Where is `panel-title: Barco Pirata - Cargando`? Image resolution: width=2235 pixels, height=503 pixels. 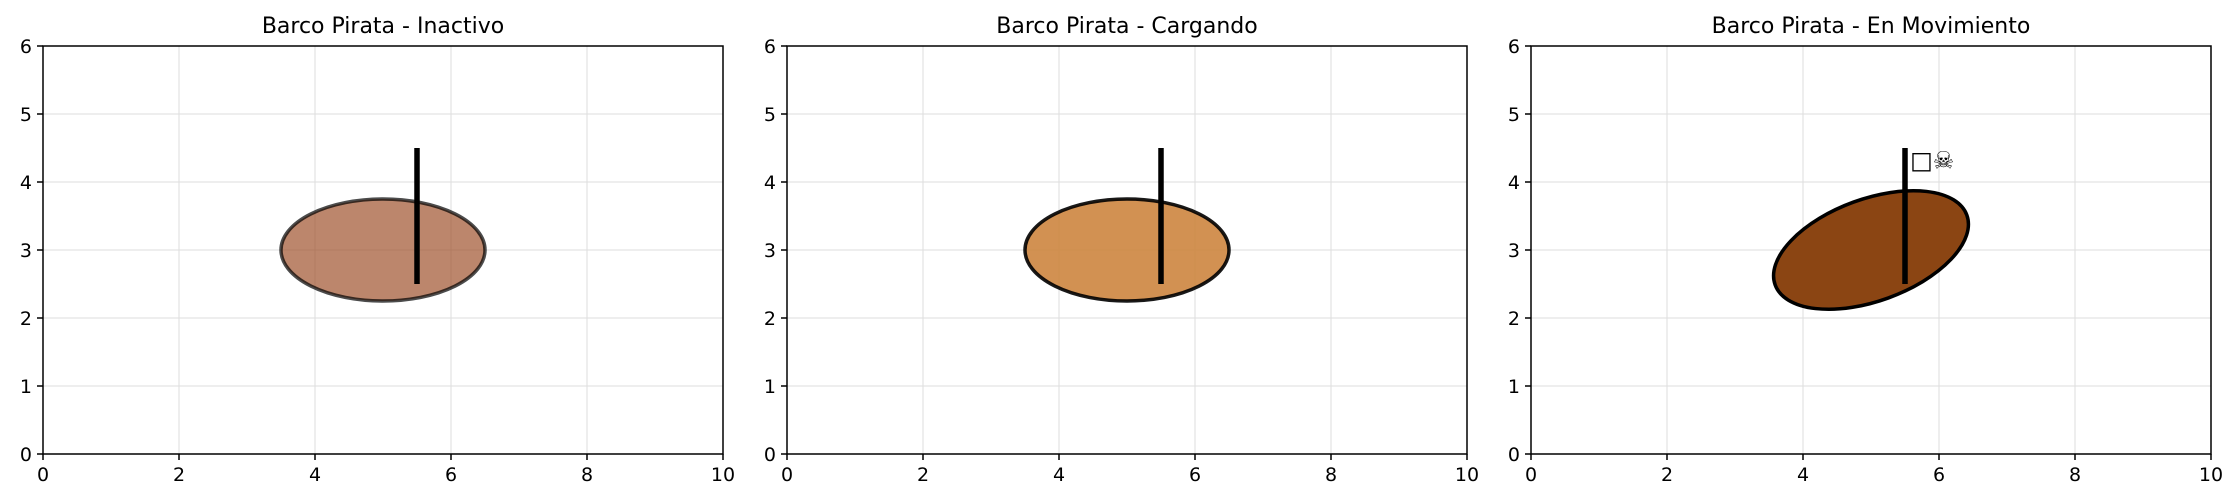
panel-title: Barco Pirata - Cargando is located at coordinates (1126, 26).